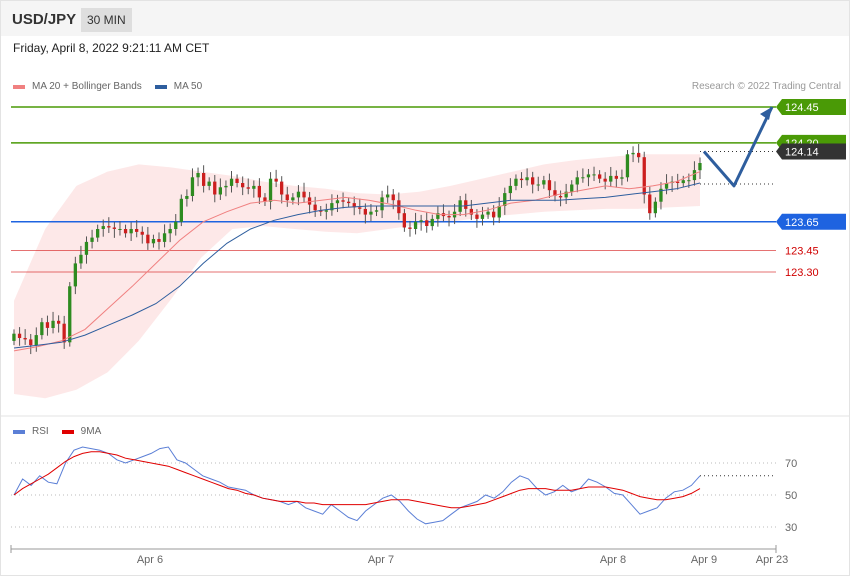  Describe the element at coordinates (87, 86) in the screenshot. I see `legend-label: MA 20 + Bollinger Bands` at that location.